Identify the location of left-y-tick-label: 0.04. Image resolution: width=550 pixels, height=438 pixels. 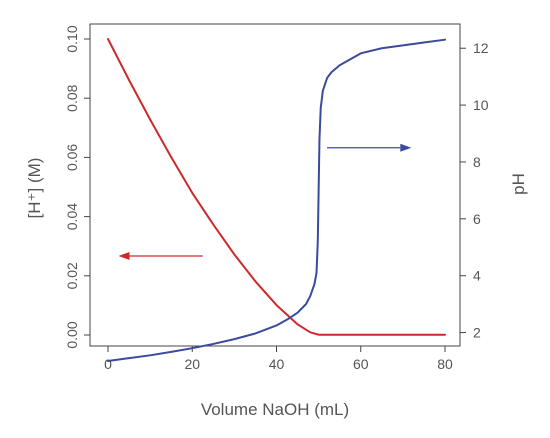
(72, 216).